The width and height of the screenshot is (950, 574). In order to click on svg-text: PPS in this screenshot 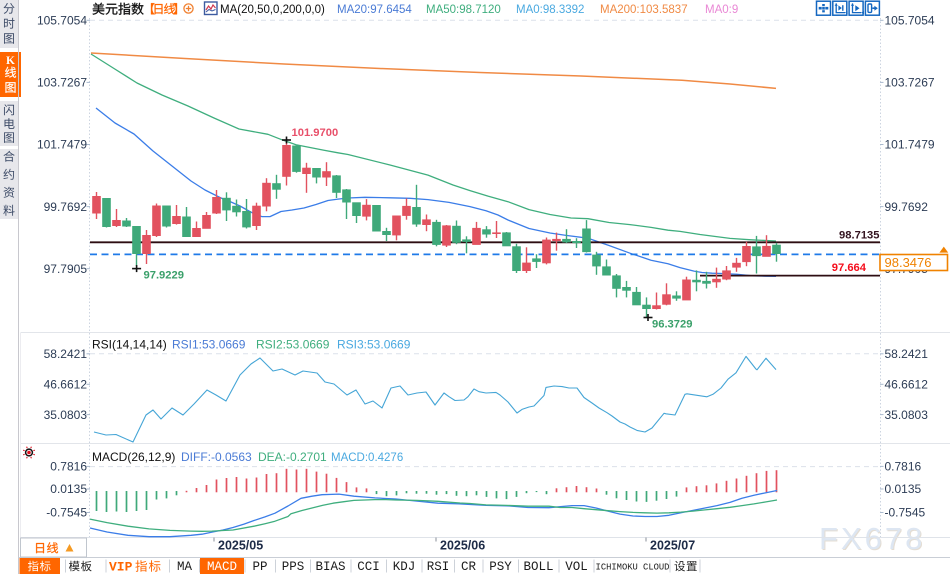, I will do `click(293, 567)`.